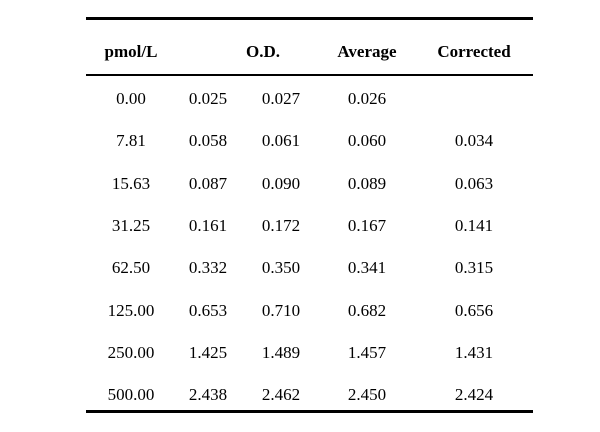 The width and height of the screenshot is (600, 432). Describe the element at coordinates (131, 98) in the screenshot. I see `cell-concentration: 0.00` at that location.